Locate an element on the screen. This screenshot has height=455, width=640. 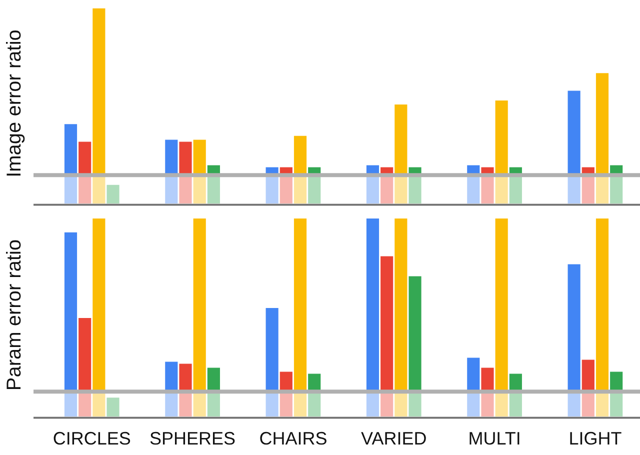
x-tick-label: VARIED is located at coordinates (394, 438).